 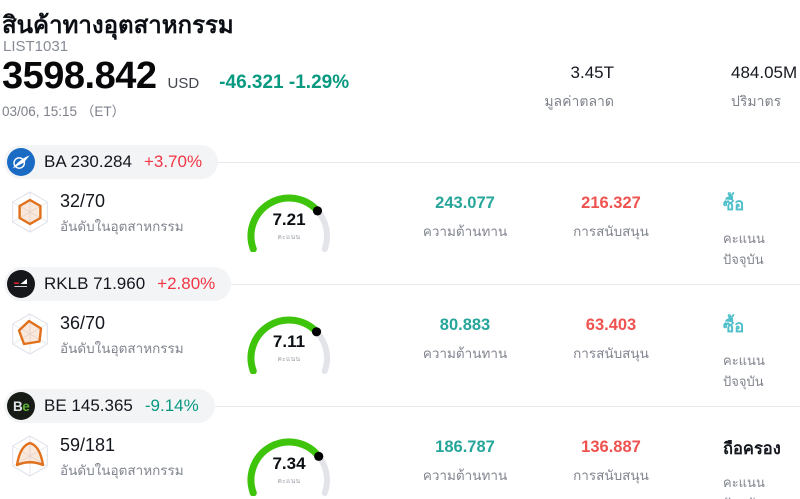 I want to click on ticker-symbol: BA, so click(x=55, y=161).